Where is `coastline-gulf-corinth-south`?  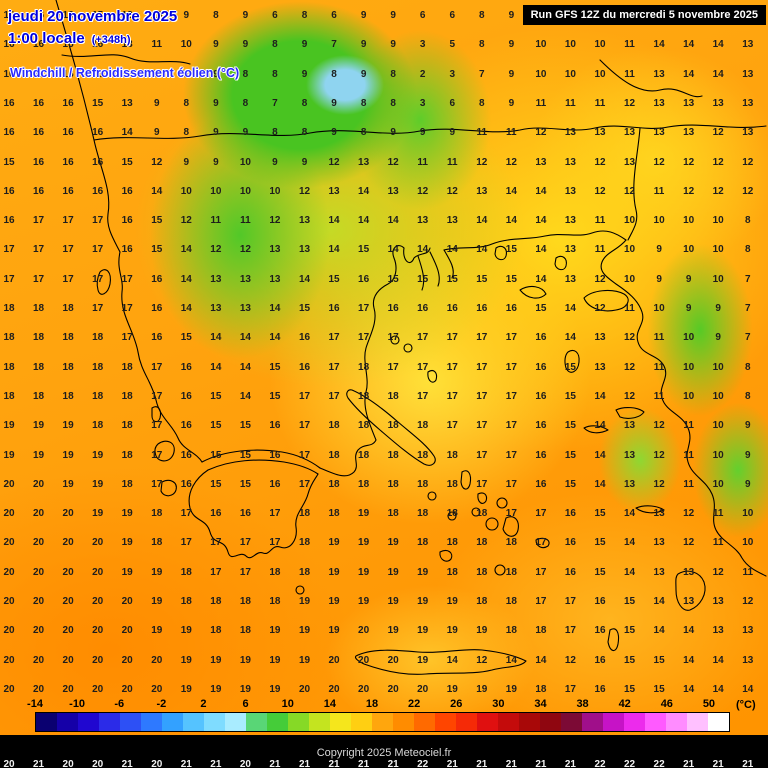
coastline-gulf-corinth-south is located at coordinates (263, 467).